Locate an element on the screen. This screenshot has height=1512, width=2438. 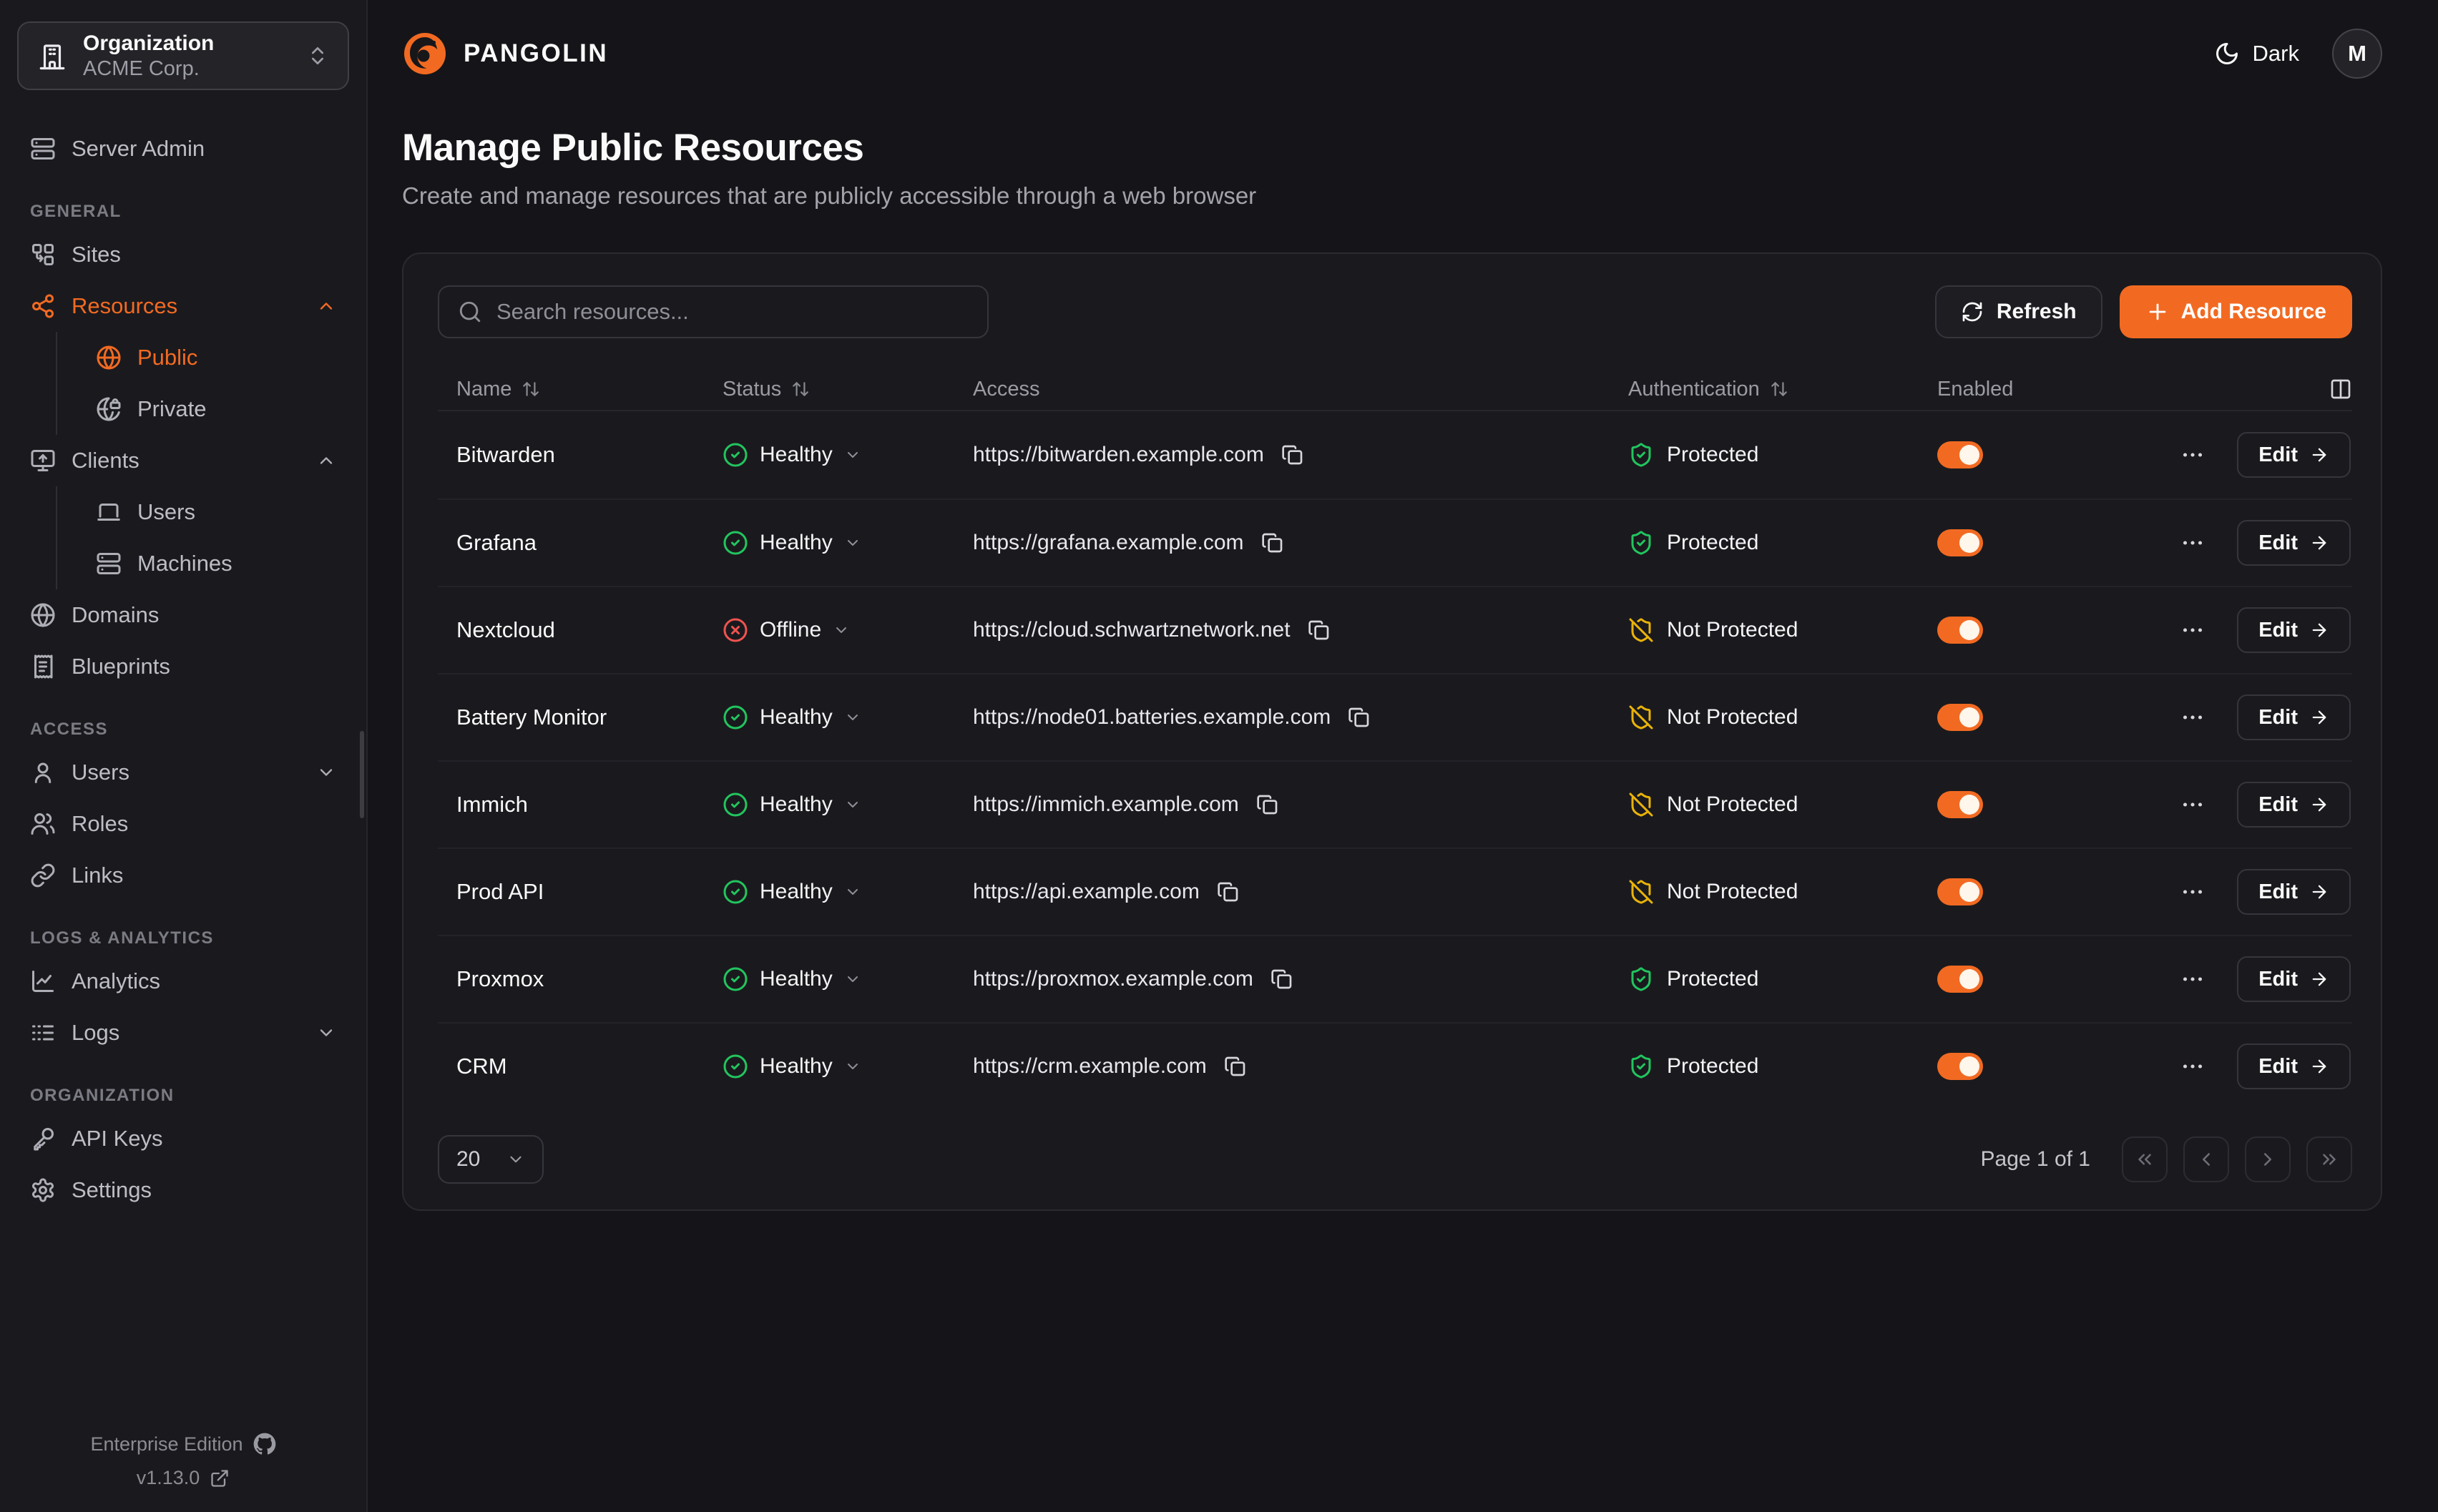
sidebar-item-settings: Settings is located at coordinates (183, 1190).